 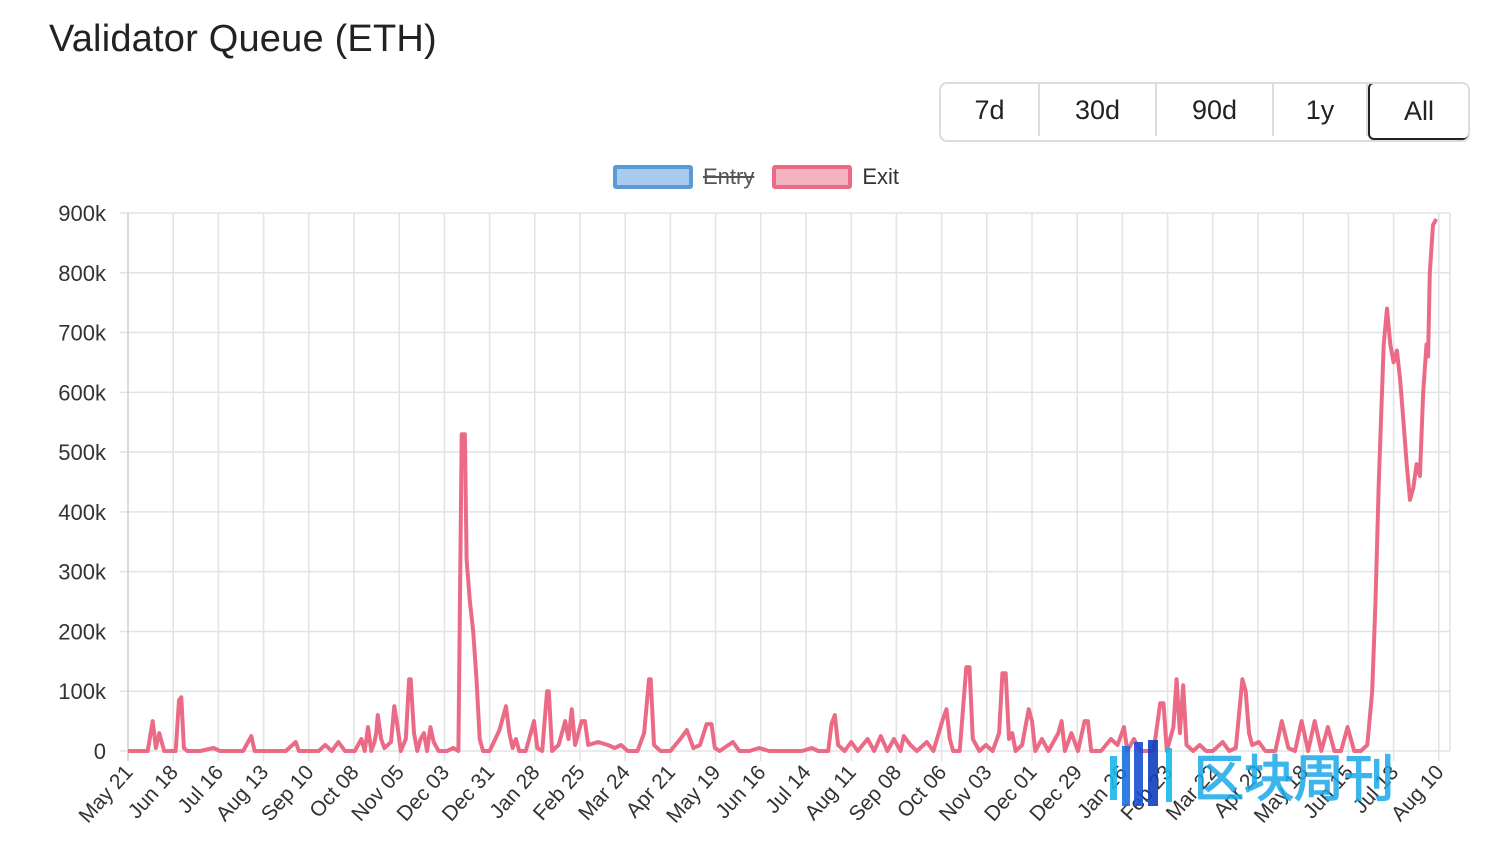 What do you see at coordinates (693, 794) in the screenshot?
I see `x-tick-label: May 19` at bounding box center [693, 794].